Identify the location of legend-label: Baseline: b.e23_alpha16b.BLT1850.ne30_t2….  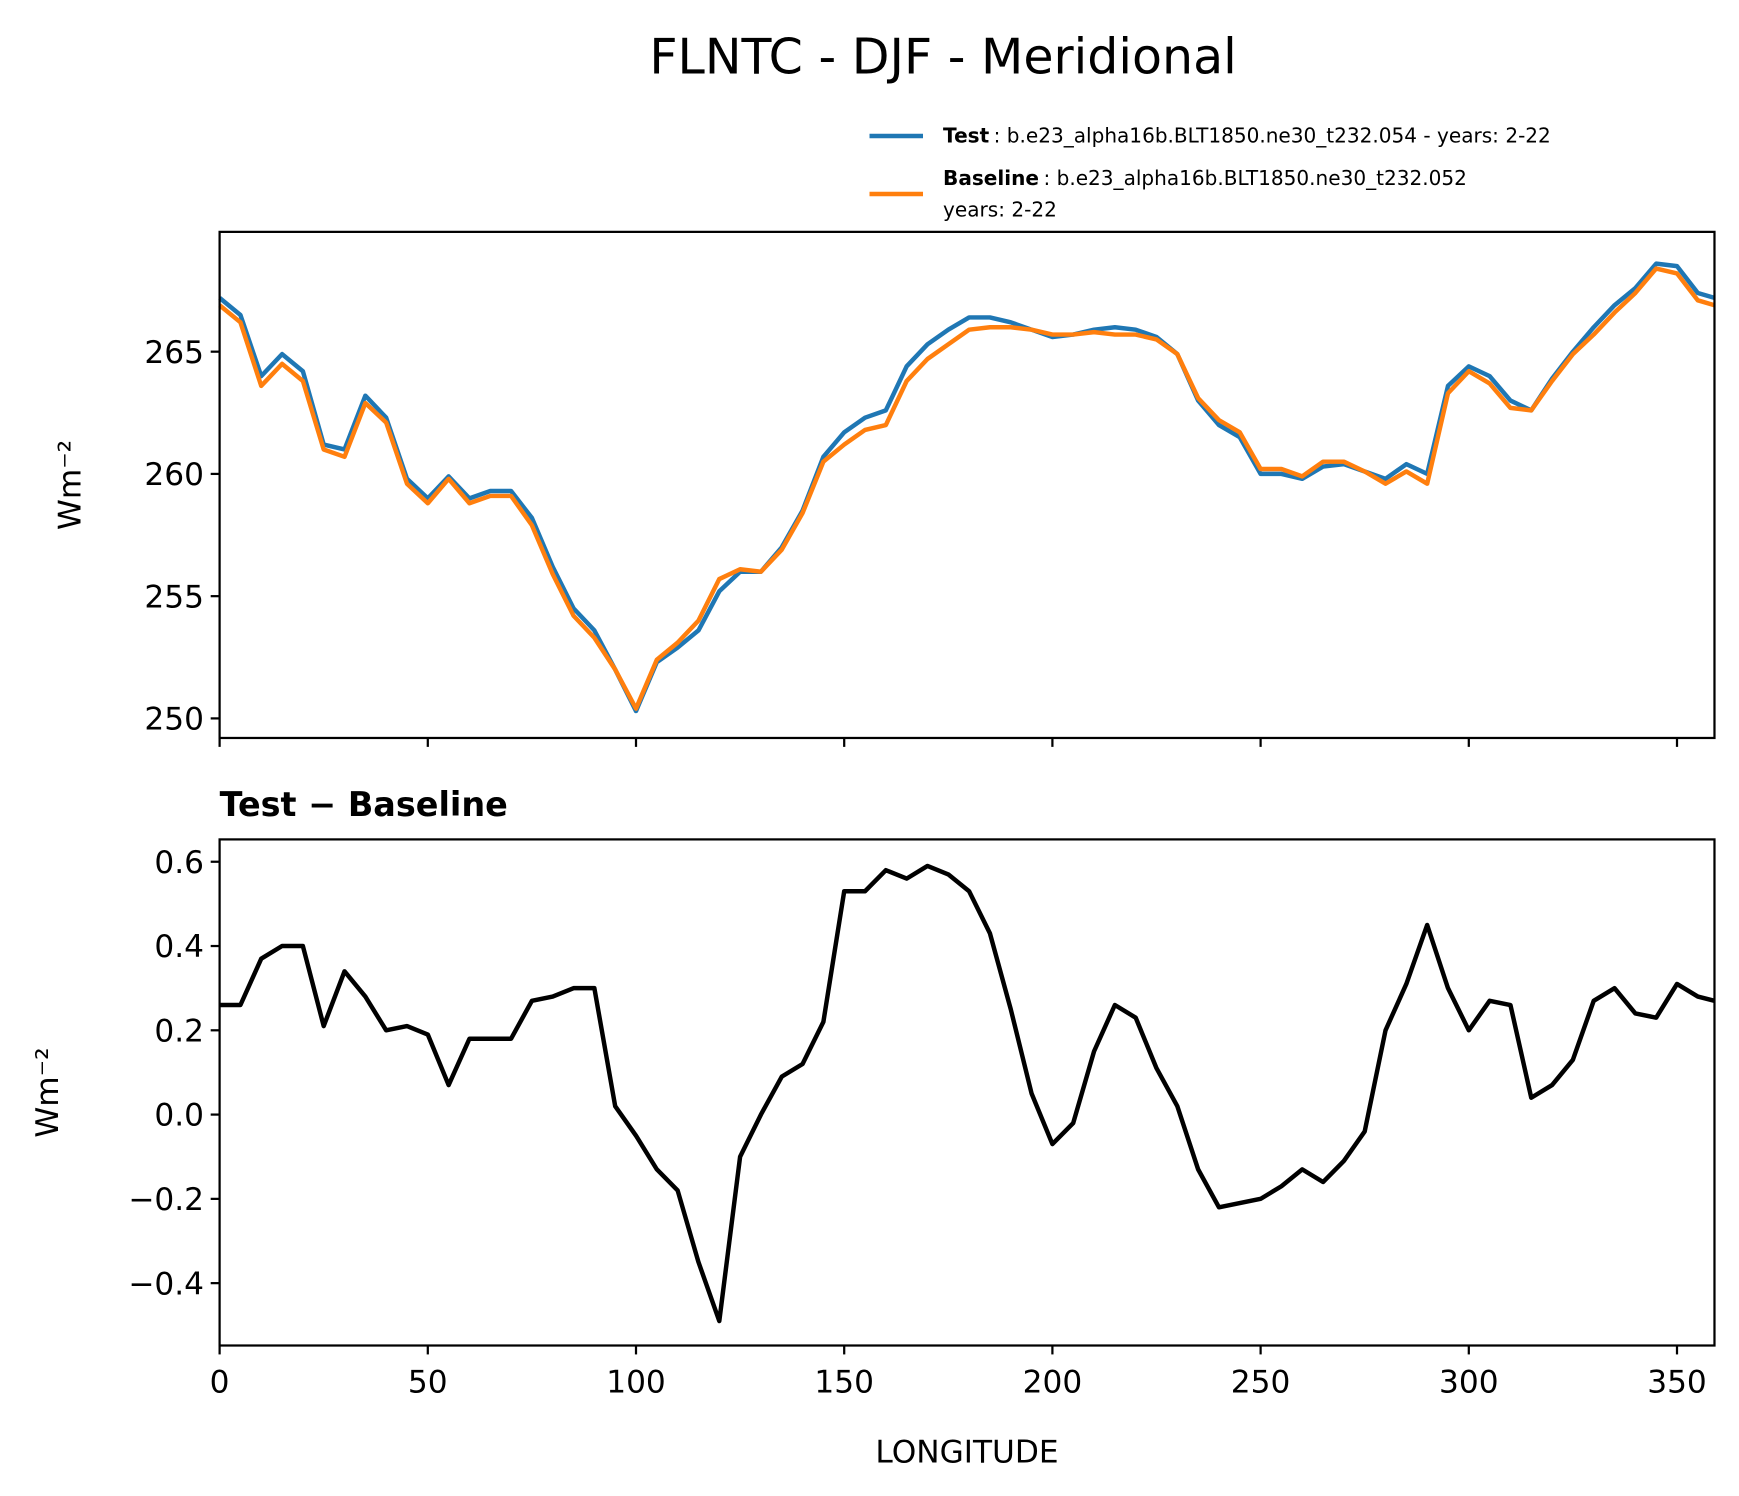
(1205, 178).